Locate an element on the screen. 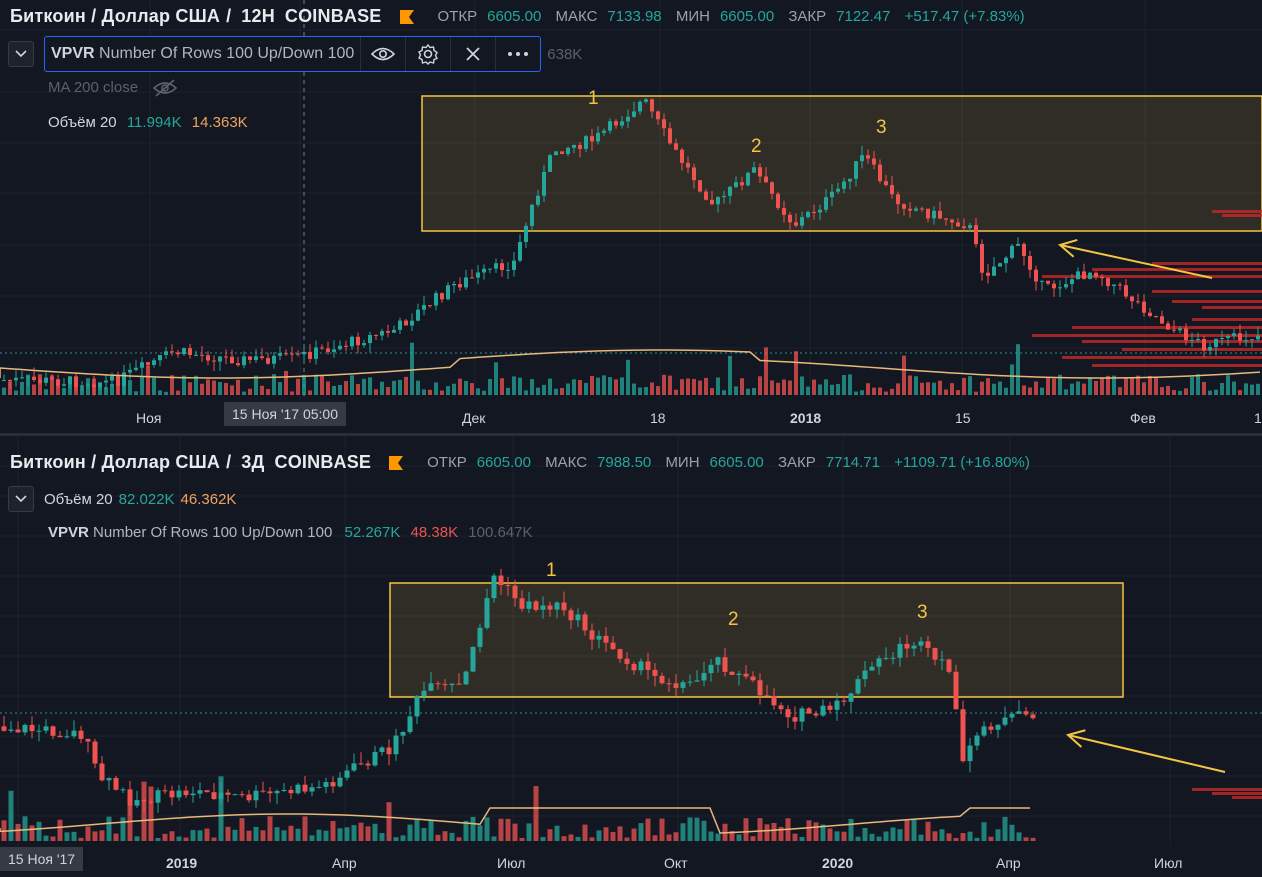 Image resolution: width=1262 pixels, height=877 pixels. pane-divider is located at coordinates (631, 434).